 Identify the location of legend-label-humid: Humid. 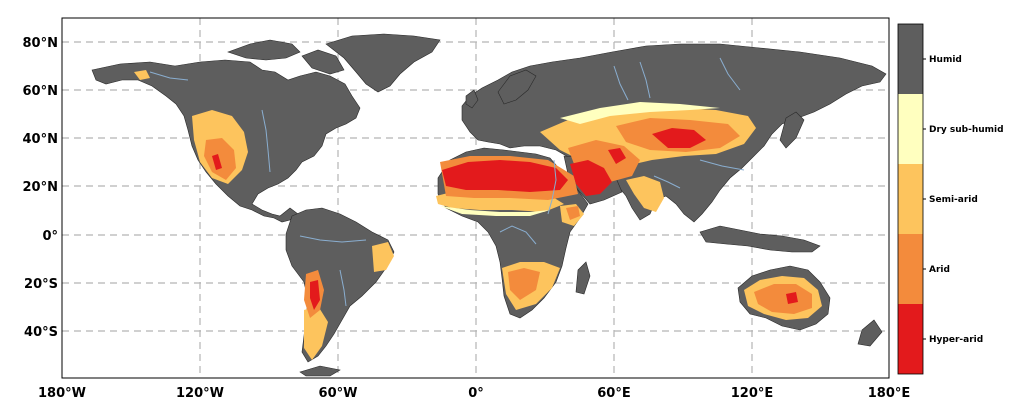
(945, 60).